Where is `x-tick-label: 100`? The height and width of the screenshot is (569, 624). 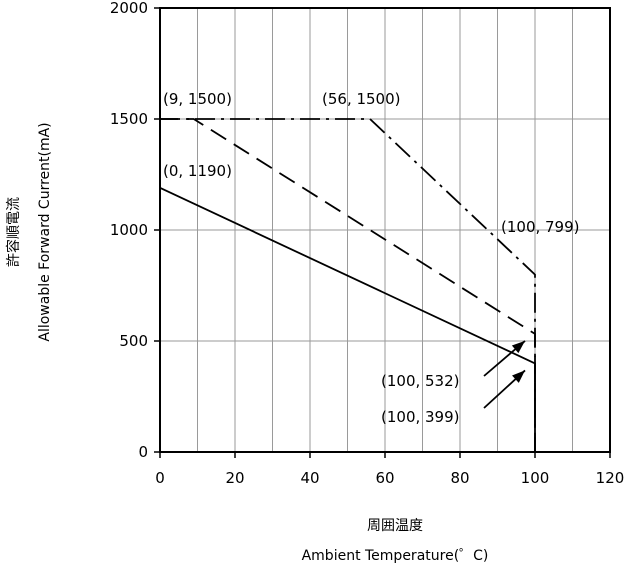
x-tick-label: 100 is located at coordinates (535, 478).